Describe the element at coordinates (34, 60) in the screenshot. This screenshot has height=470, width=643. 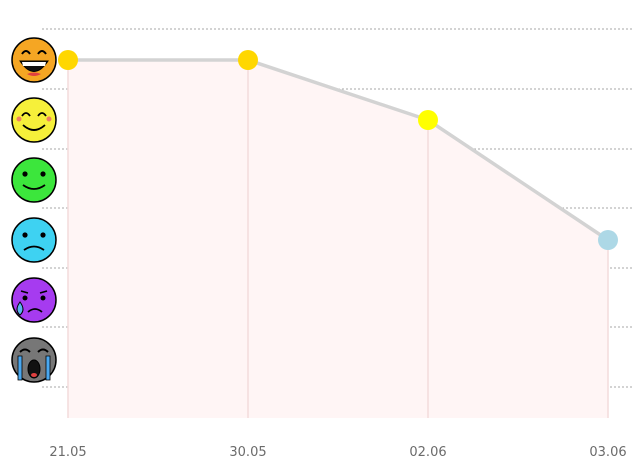
I see `grinning-face-icon` at that location.